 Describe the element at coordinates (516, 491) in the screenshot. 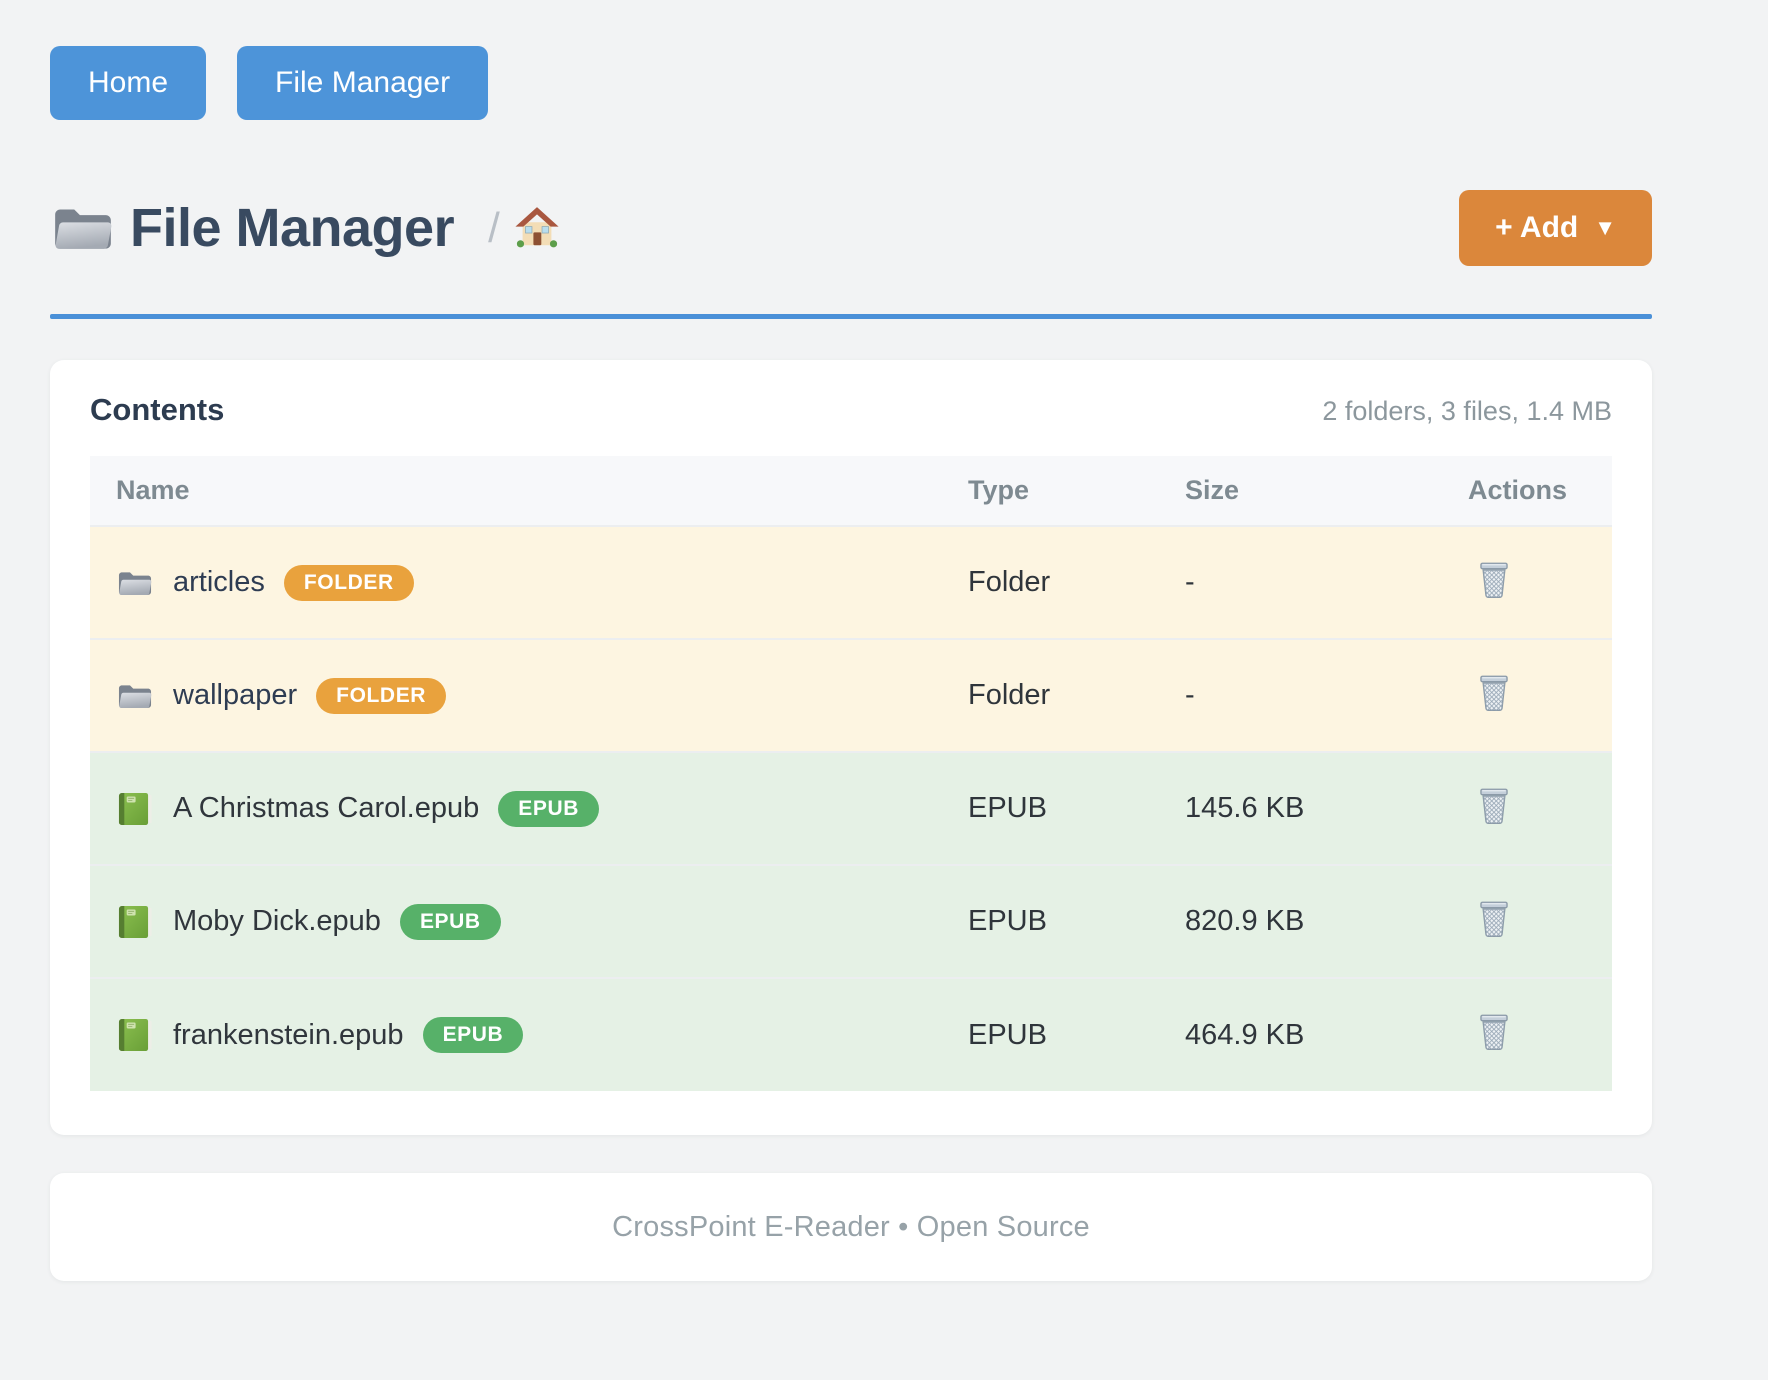

I see `column-header-name: Name` at that location.